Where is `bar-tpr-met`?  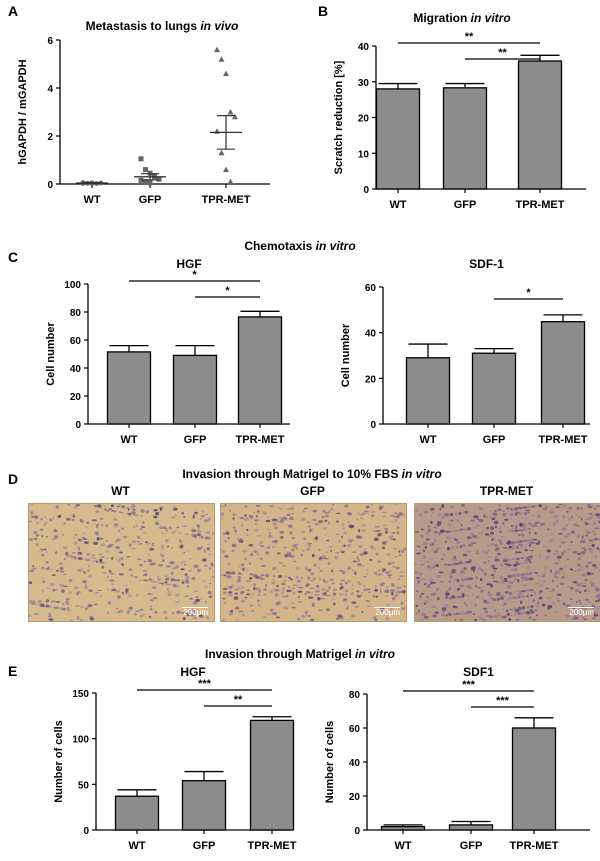 bar-tpr-met is located at coordinates (260, 370).